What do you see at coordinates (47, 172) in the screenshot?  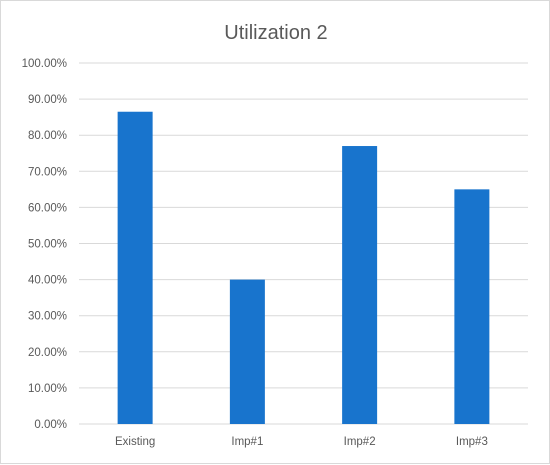 I see `y-tick-label: 70.00%` at bounding box center [47, 172].